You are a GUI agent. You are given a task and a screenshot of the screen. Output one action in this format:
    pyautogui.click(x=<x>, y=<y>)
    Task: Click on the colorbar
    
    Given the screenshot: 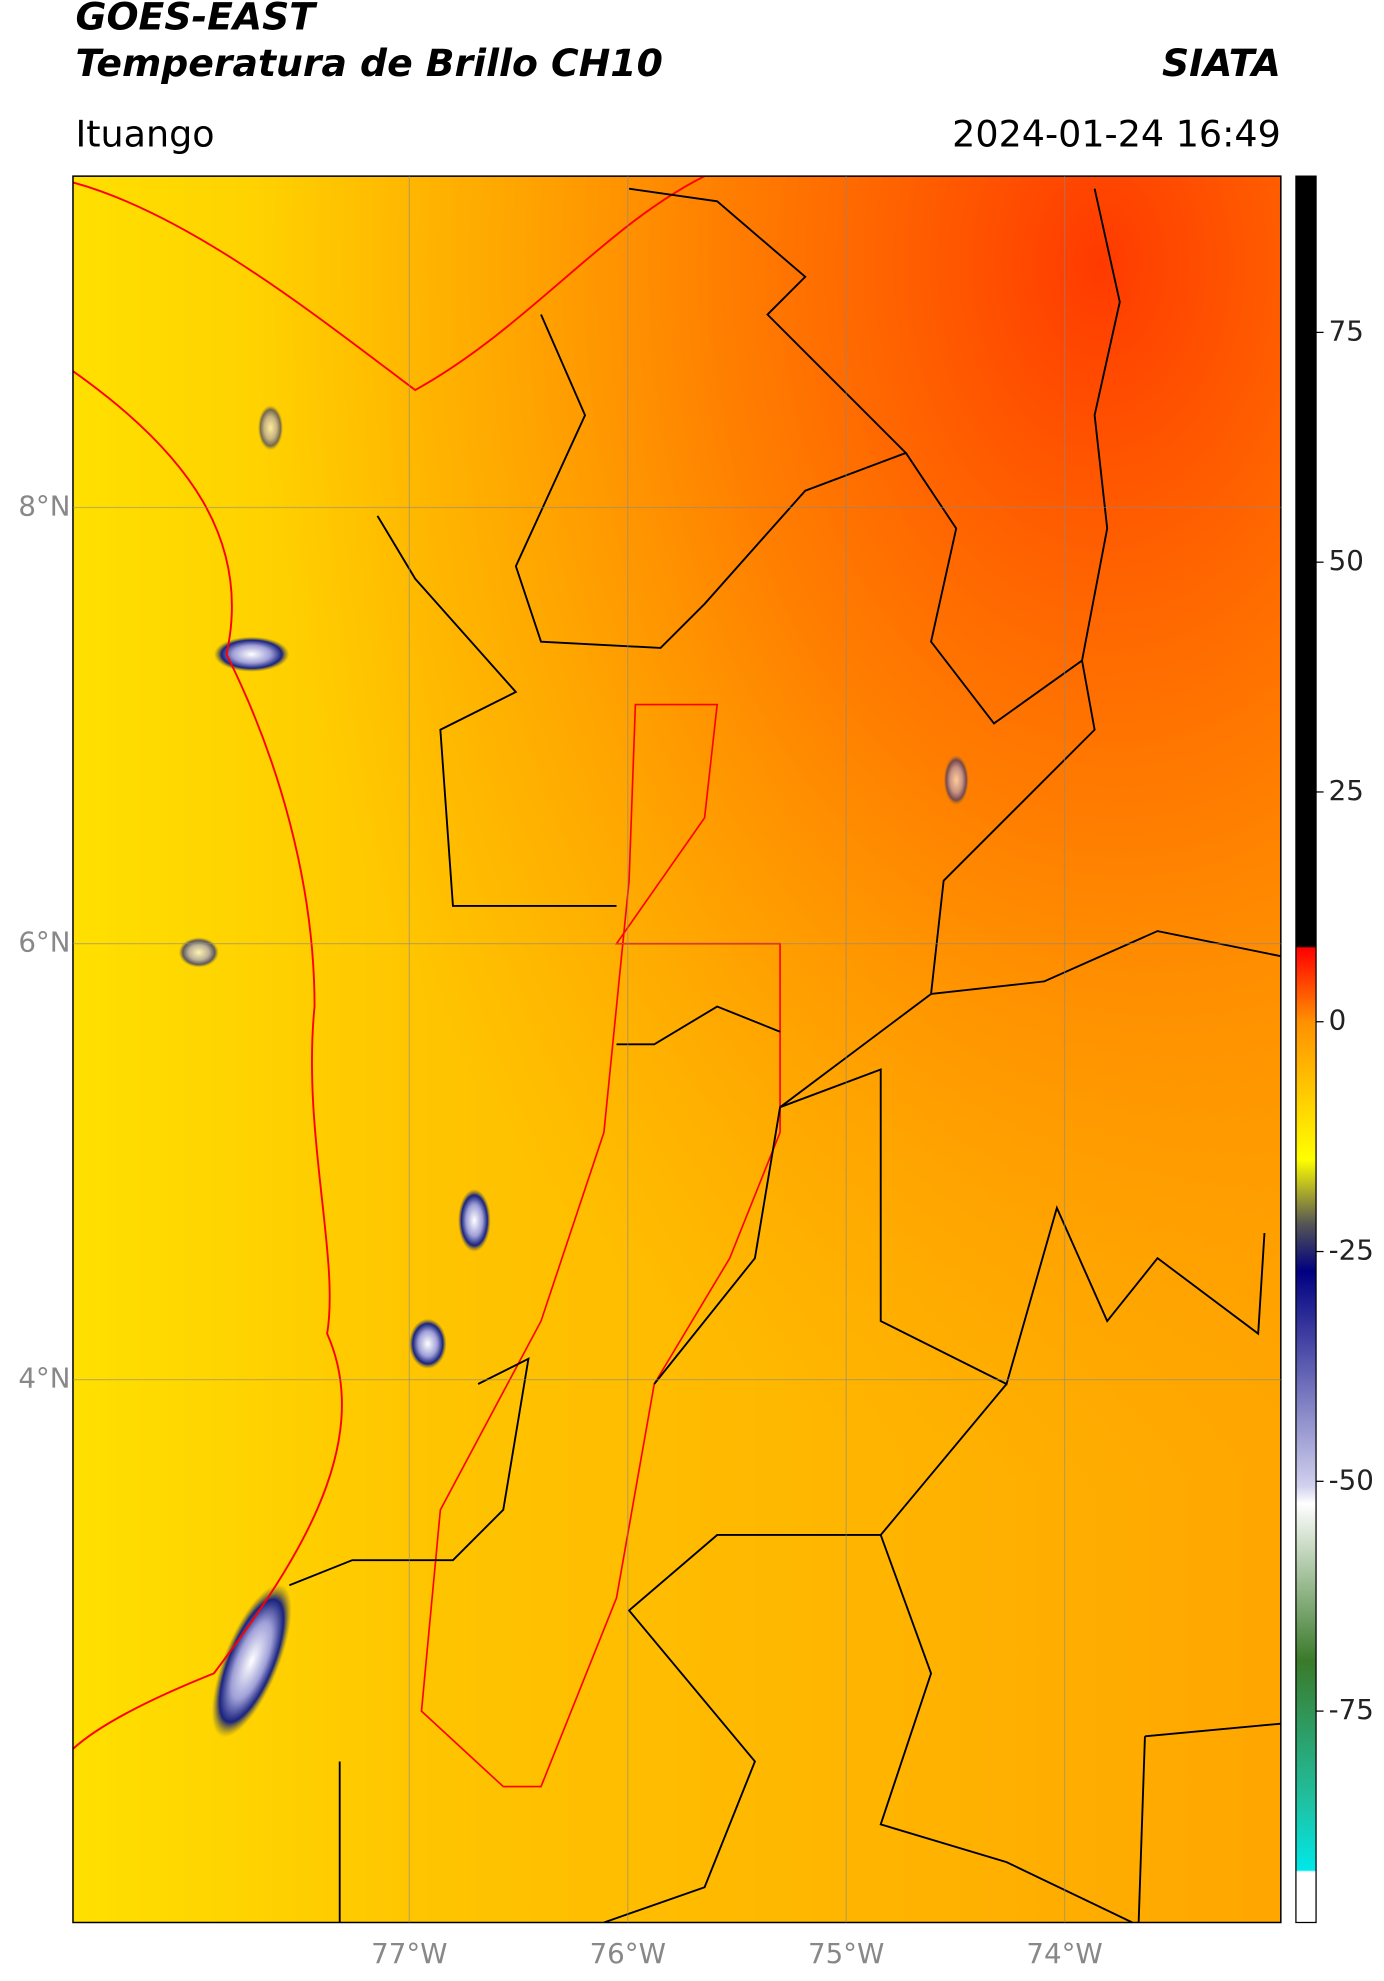 What is the action you would take?
    pyautogui.click(x=1306, y=1049)
    